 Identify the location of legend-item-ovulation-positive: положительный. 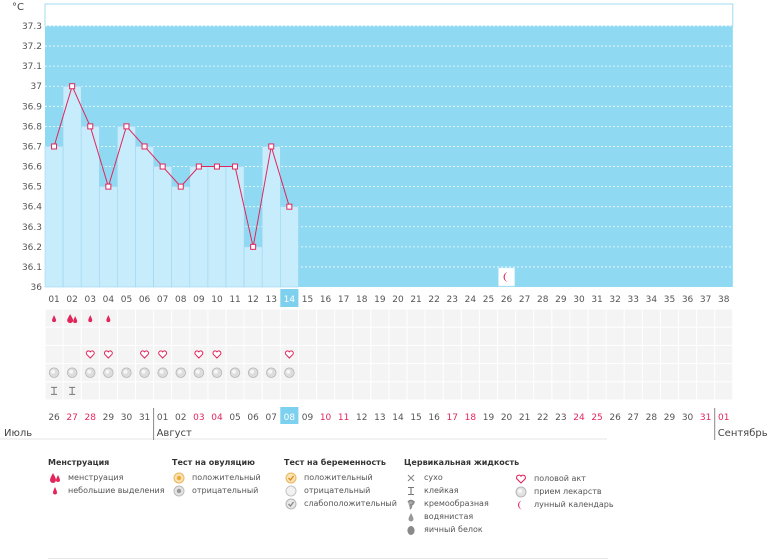
(216, 477).